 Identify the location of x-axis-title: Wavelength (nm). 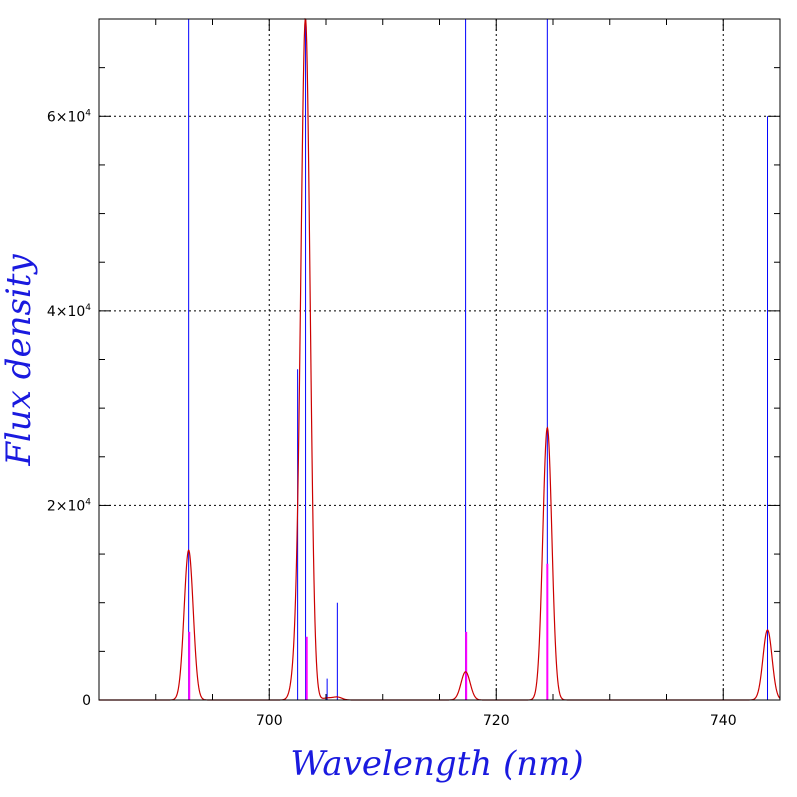
(436, 764).